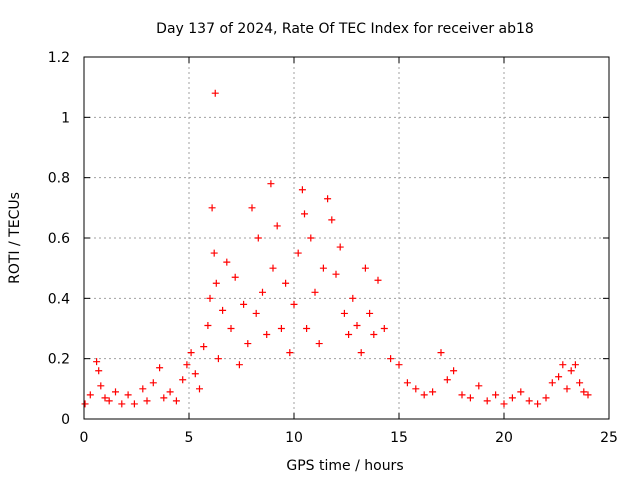 This screenshot has width=640, height=480. I want to click on y-tick-label: 0.6, so click(59, 239).